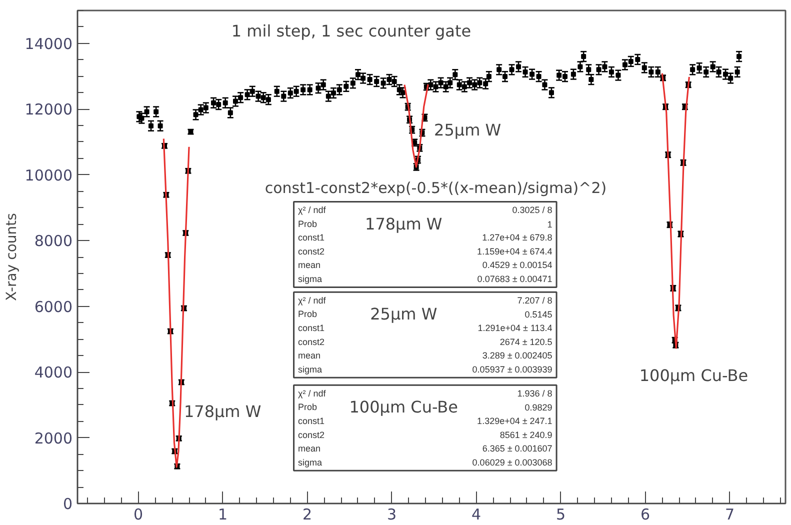  I want to click on annotation: 1.159e+04 ± 674.4, so click(514, 251).